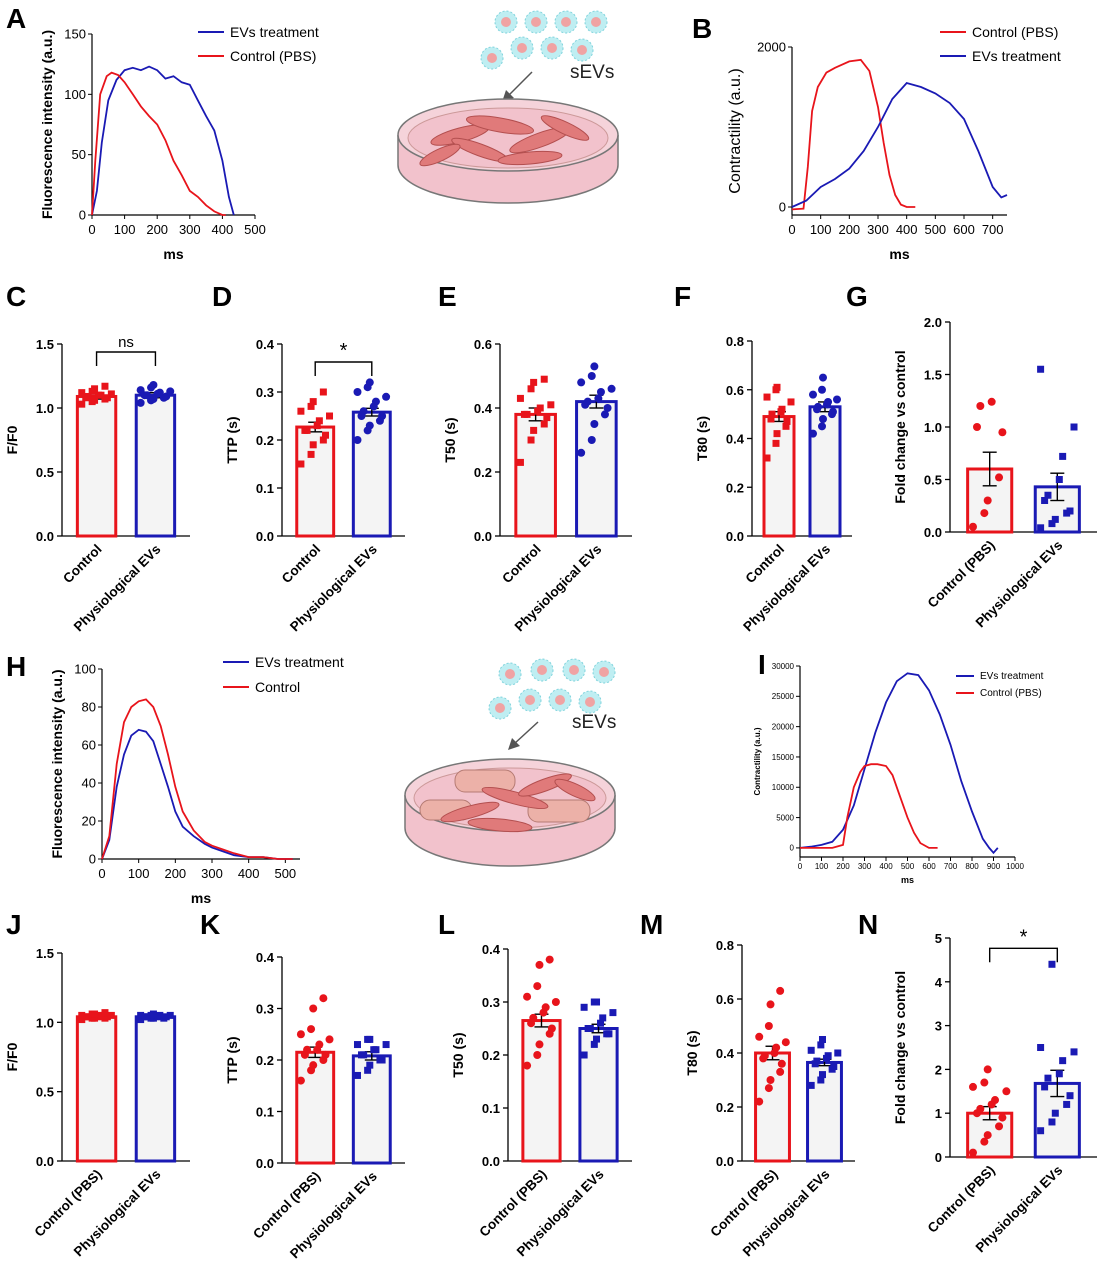 The image size is (1099, 1280). I want to click on y-axis-label: Fold change vs control, so click(900, 426).